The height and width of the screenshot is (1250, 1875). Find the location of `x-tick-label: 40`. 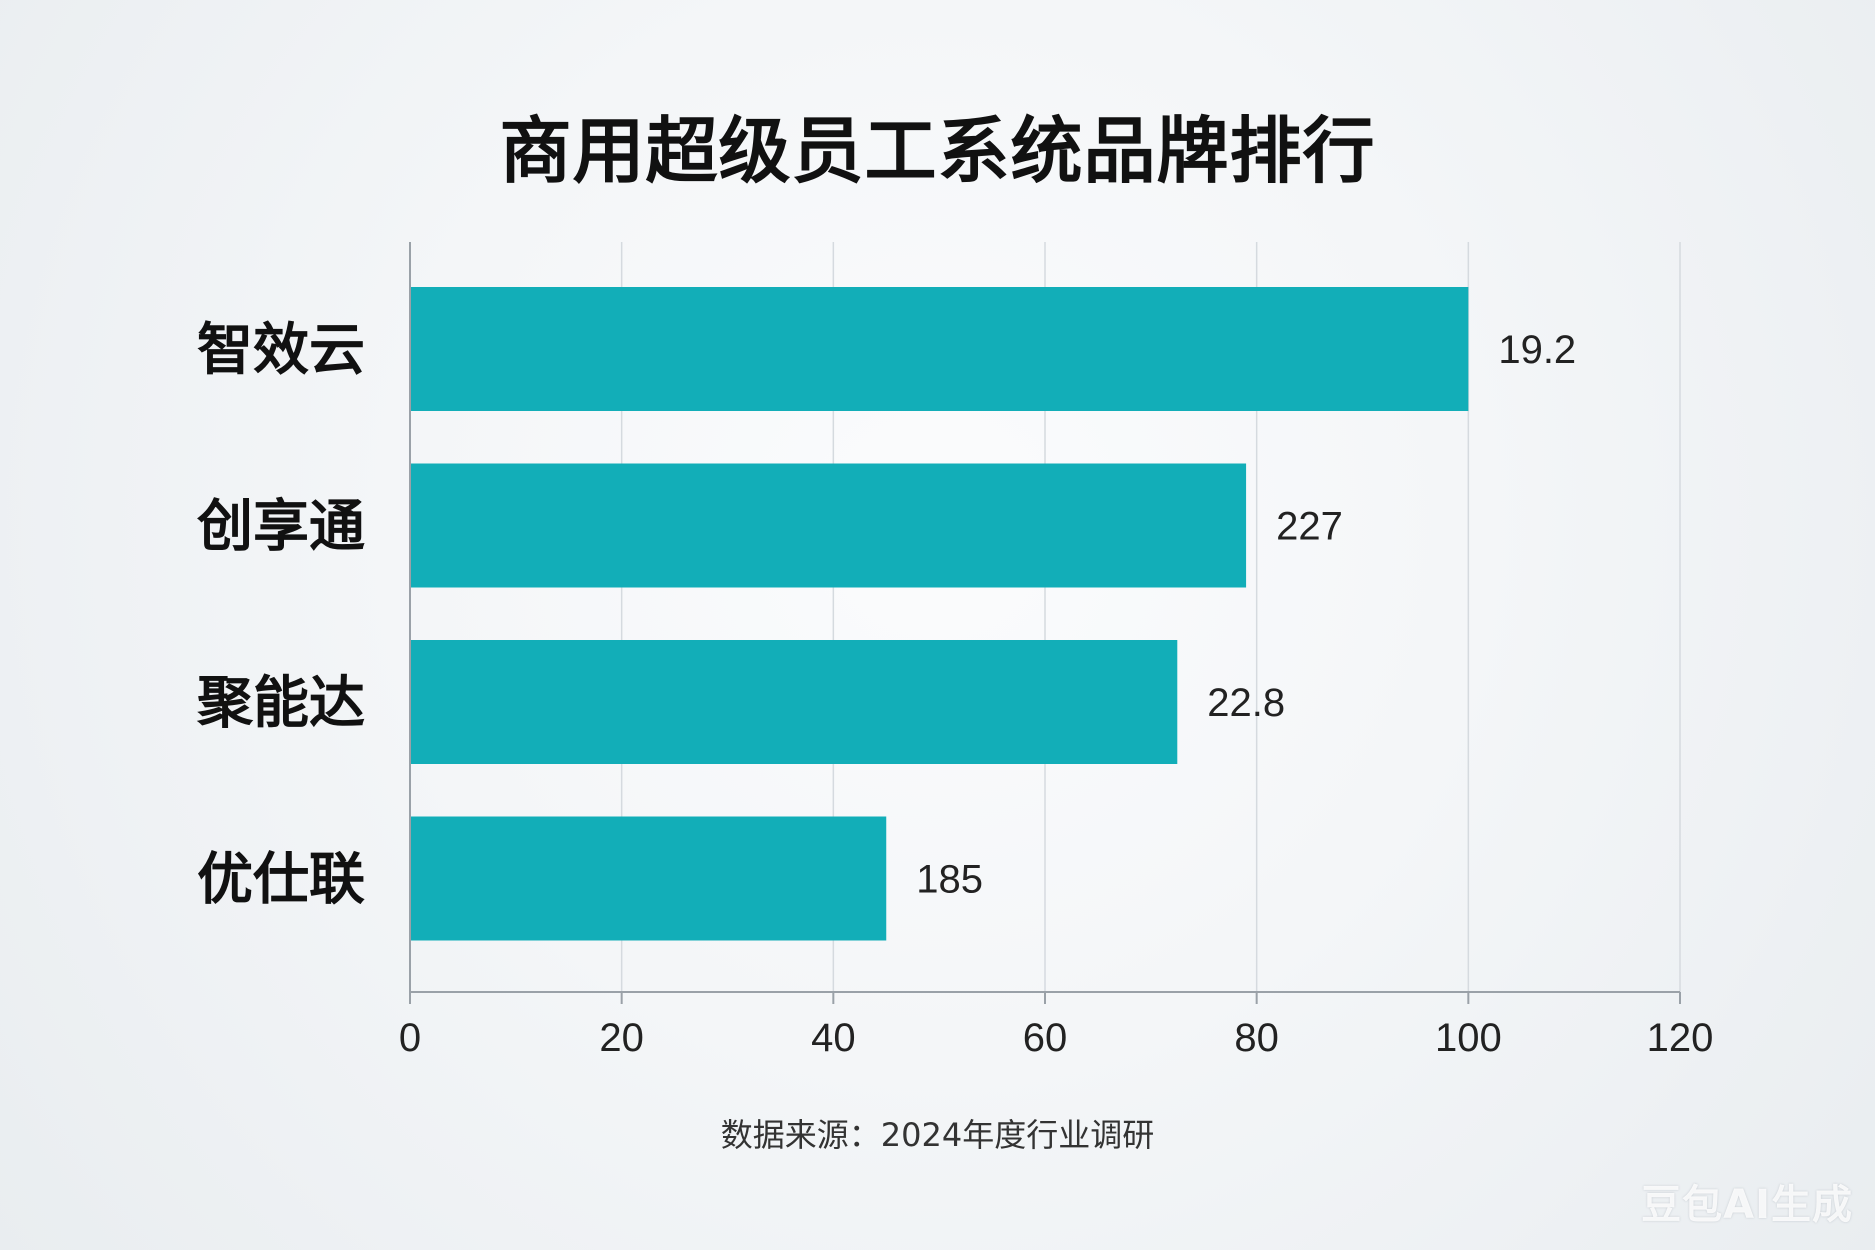

x-tick-label: 40 is located at coordinates (833, 1038).